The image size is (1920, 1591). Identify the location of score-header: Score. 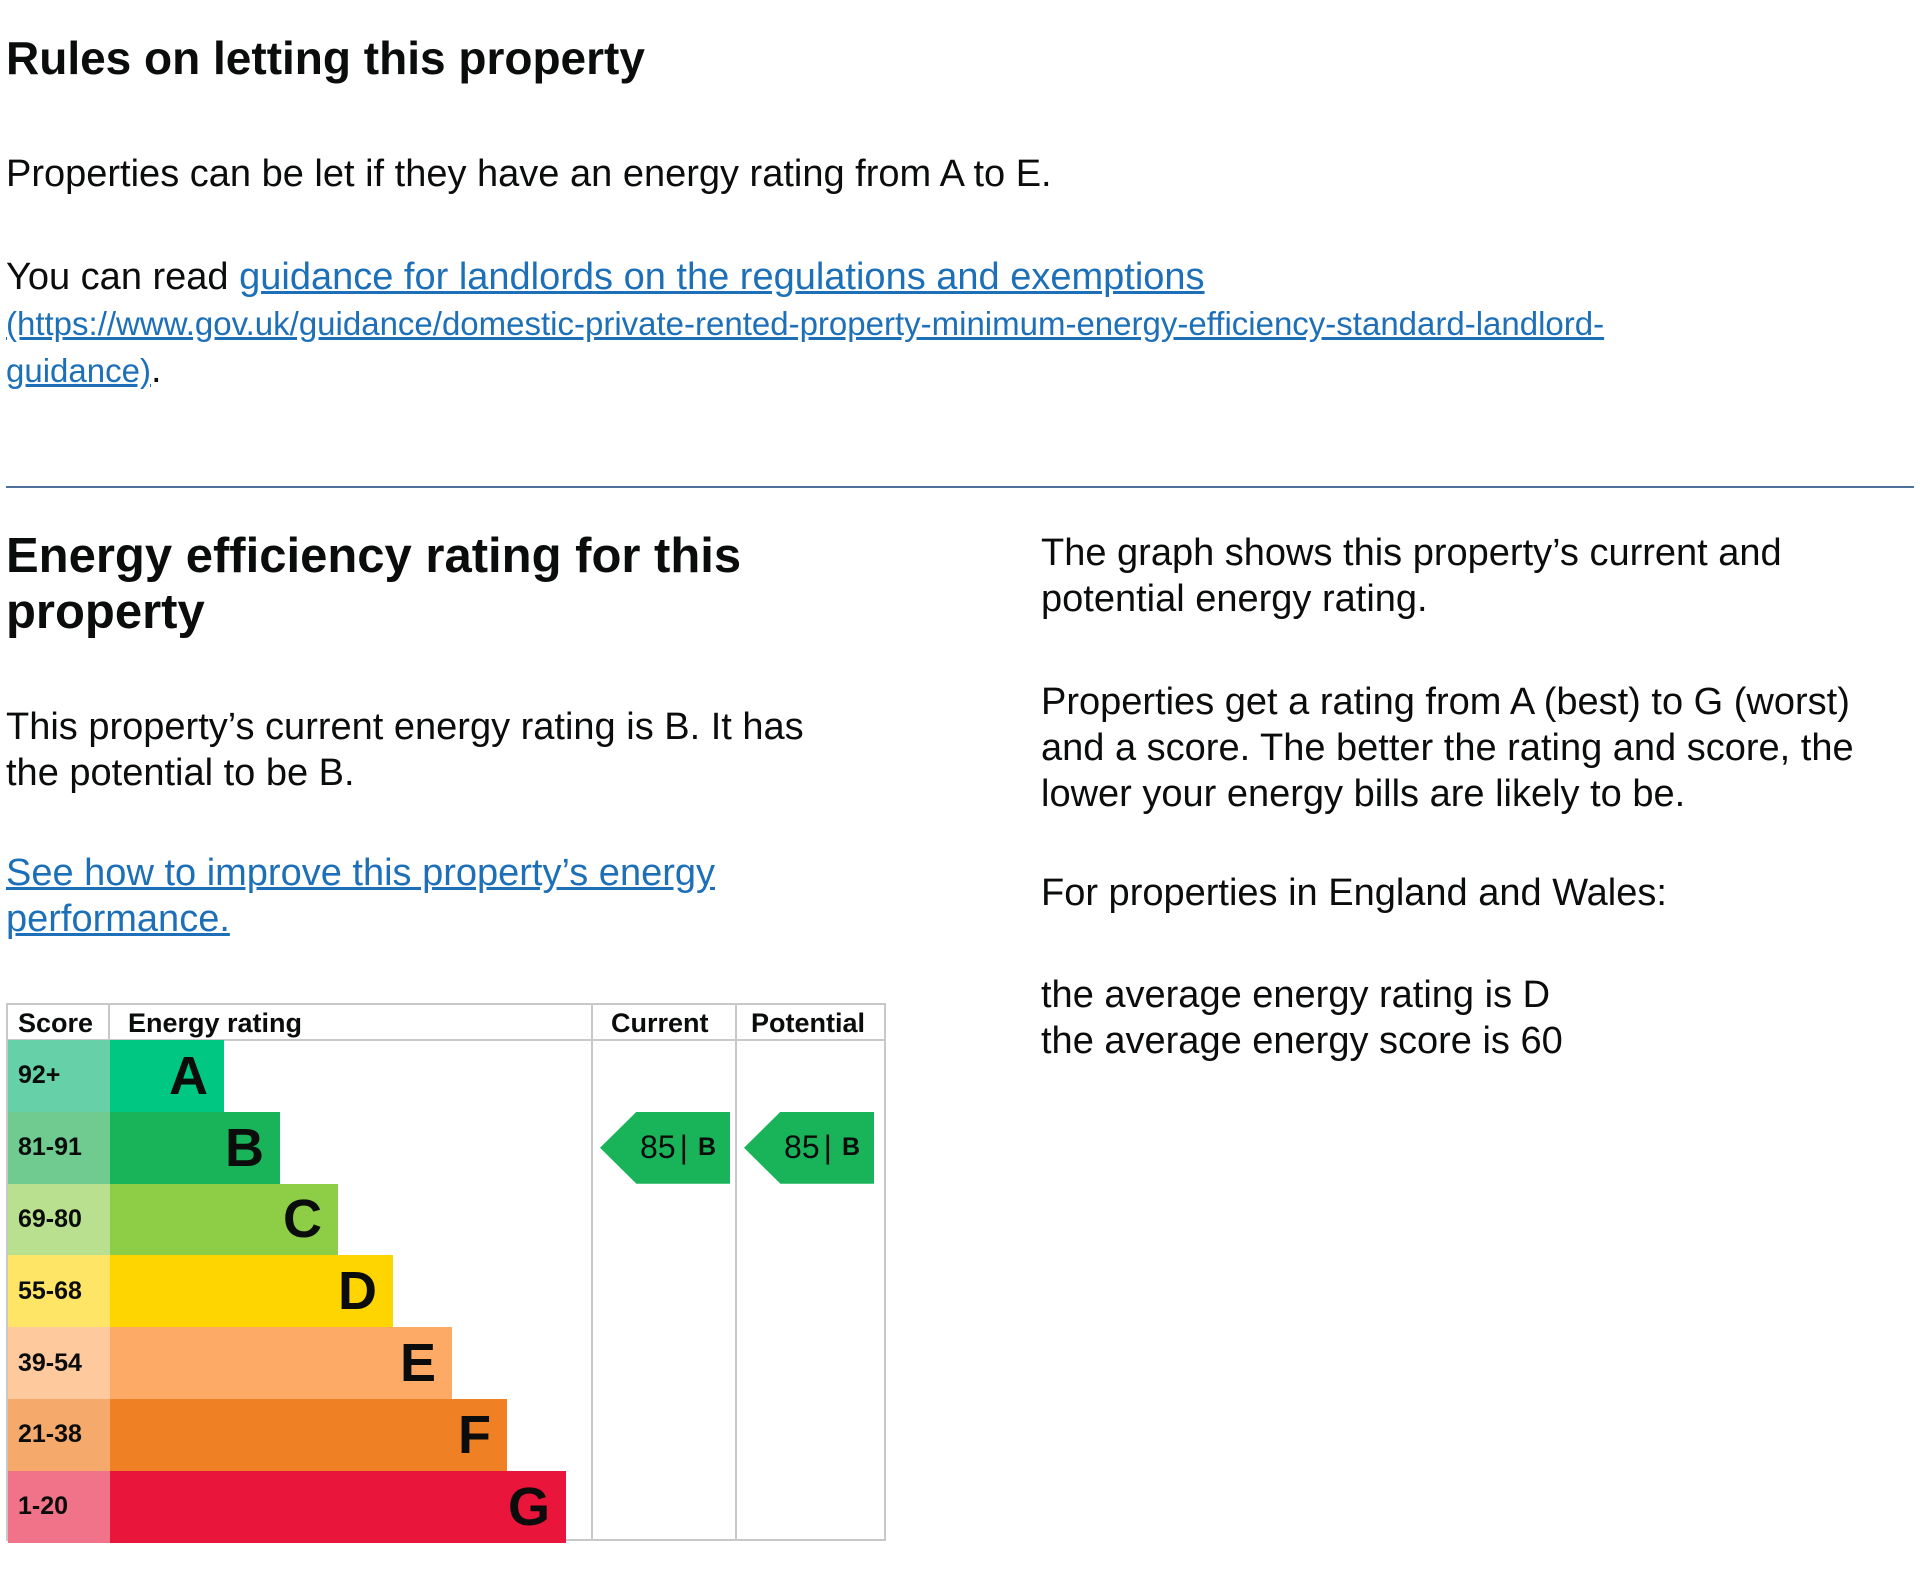
(56, 1023).